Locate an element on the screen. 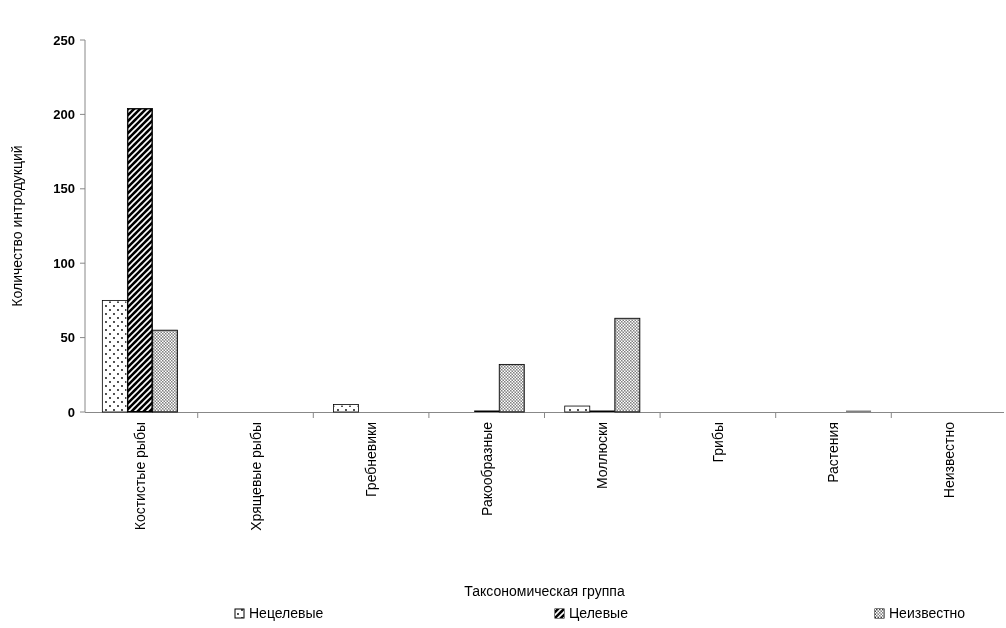  y-tick-label: 50 is located at coordinates (67, 338).